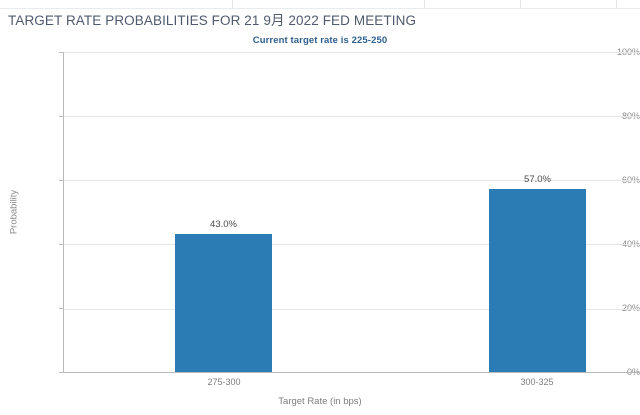  Describe the element at coordinates (320, 40) in the screenshot. I see `chart-subtitle: Current target rate is 225-250` at that location.